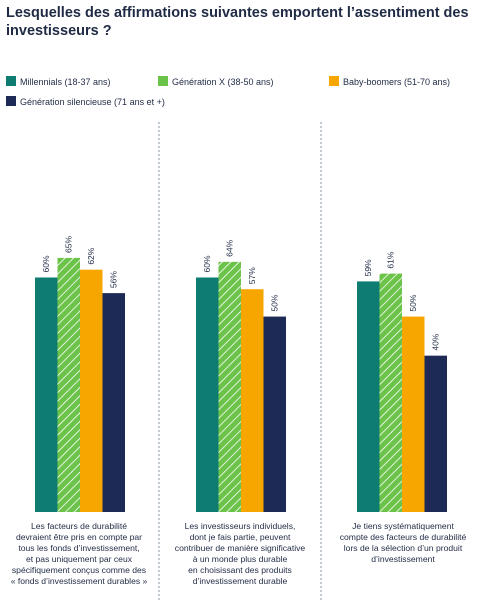  What do you see at coordinates (240, 537) in the screenshot?
I see `caption-line: dont je fais partie, peuvent` at bounding box center [240, 537].